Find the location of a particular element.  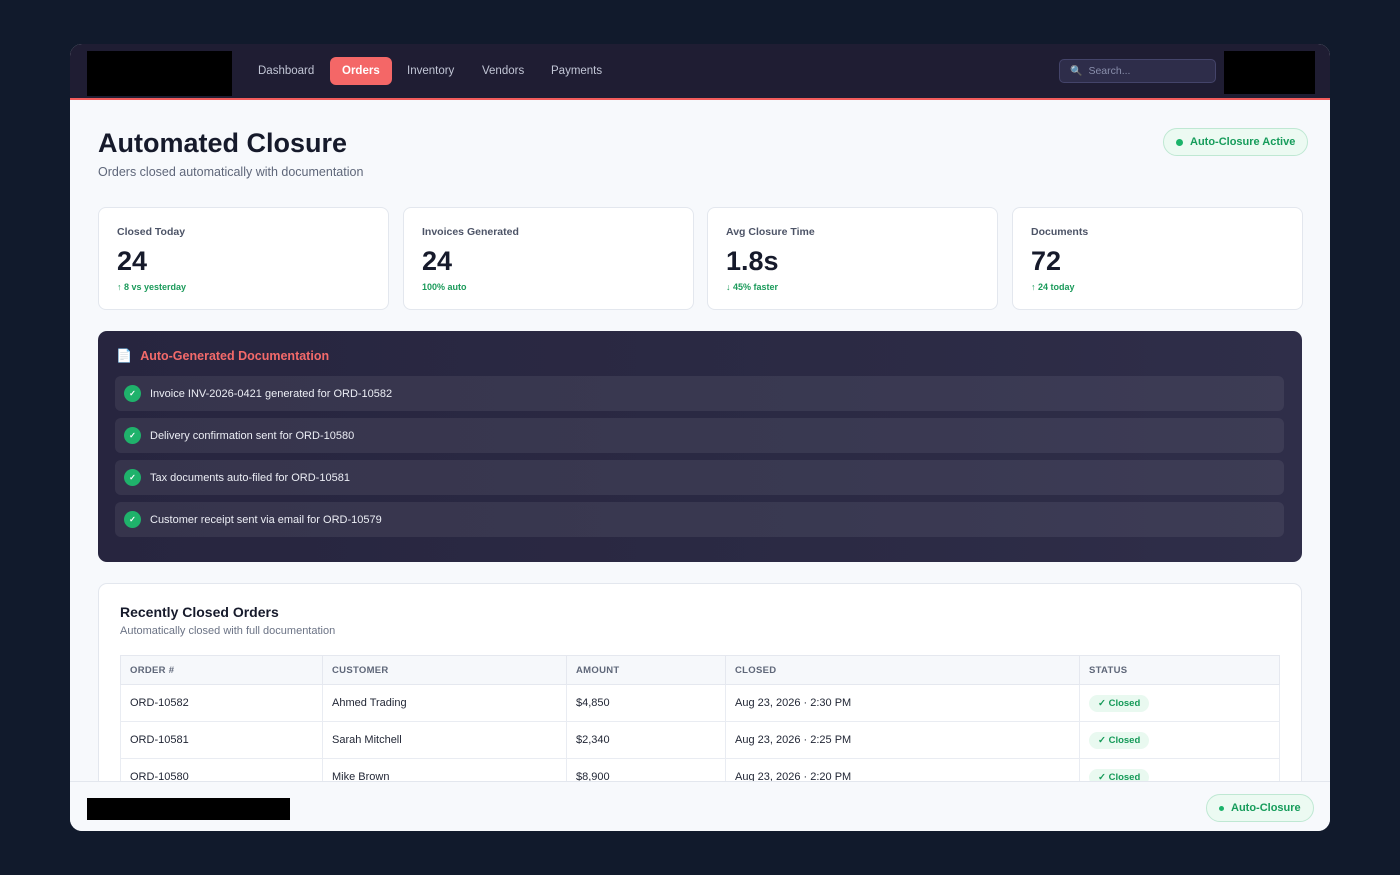

table-header-row: ORDER # CUSTOMER AMOUNT CLOSED STATUS is located at coordinates (700, 670).